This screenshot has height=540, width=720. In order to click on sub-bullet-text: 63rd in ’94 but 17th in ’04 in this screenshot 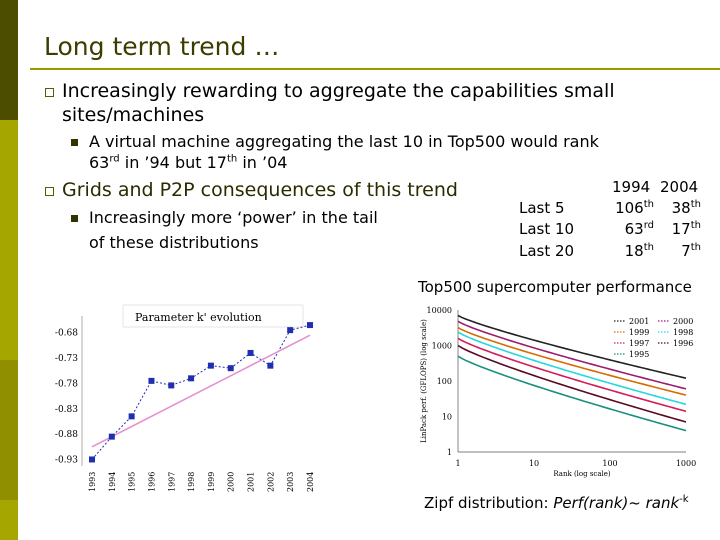, I will do `click(188, 162)`.